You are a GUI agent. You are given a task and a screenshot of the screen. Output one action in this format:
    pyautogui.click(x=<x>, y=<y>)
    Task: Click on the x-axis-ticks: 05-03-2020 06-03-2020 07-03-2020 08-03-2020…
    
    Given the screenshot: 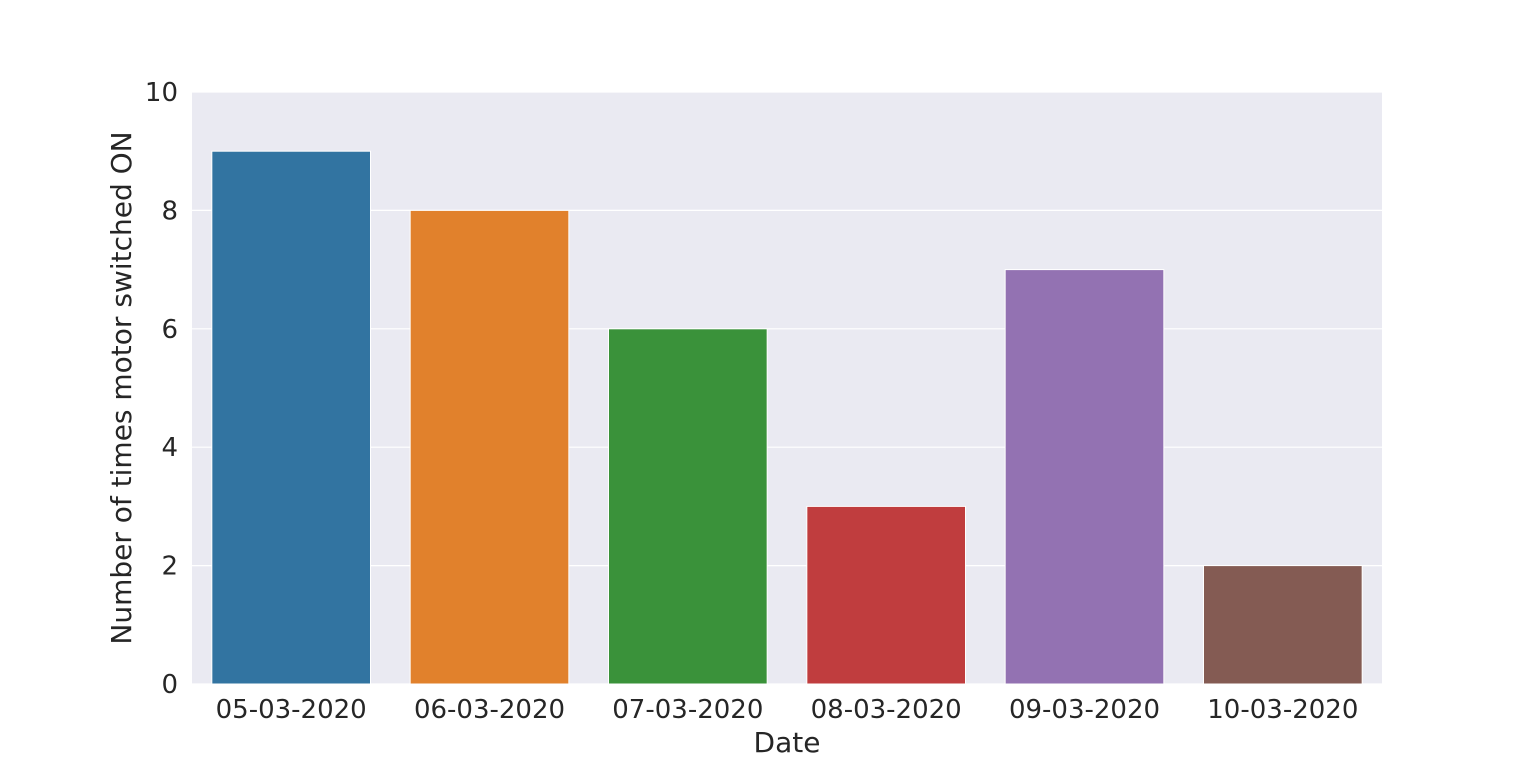 What is the action you would take?
    pyautogui.click(x=787, y=710)
    